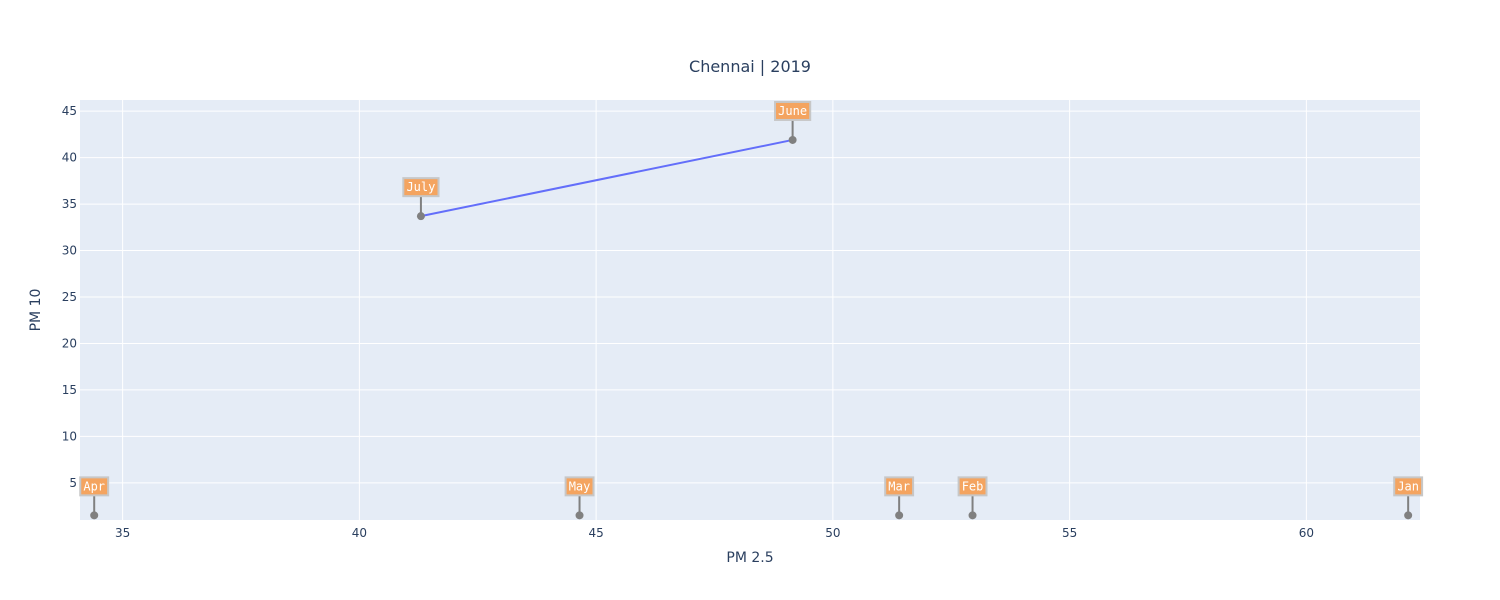 The image size is (1500, 600). What do you see at coordinates (750, 66) in the screenshot?
I see `chart-title: Chennai | 2019` at bounding box center [750, 66].